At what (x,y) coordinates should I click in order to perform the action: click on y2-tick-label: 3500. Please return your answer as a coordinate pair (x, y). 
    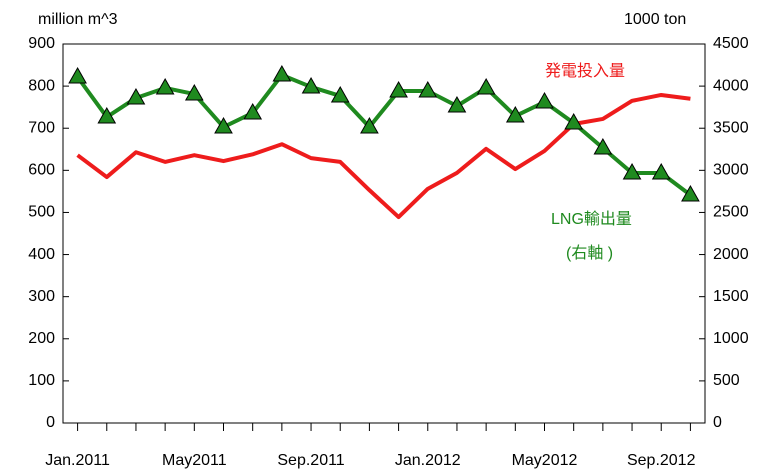
    Looking at the image, I should click on (731, 127).